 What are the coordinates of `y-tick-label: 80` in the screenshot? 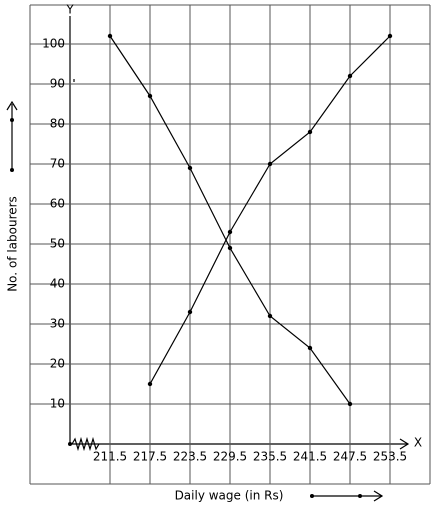 It's located at (57, 124).